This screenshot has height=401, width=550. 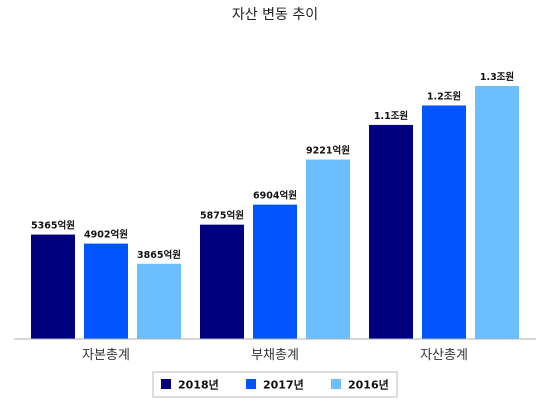 What do you see at coordinates (106, 355) in the screenshot?
I see `category-label: 자본총계` at bounding box center [106, 355].